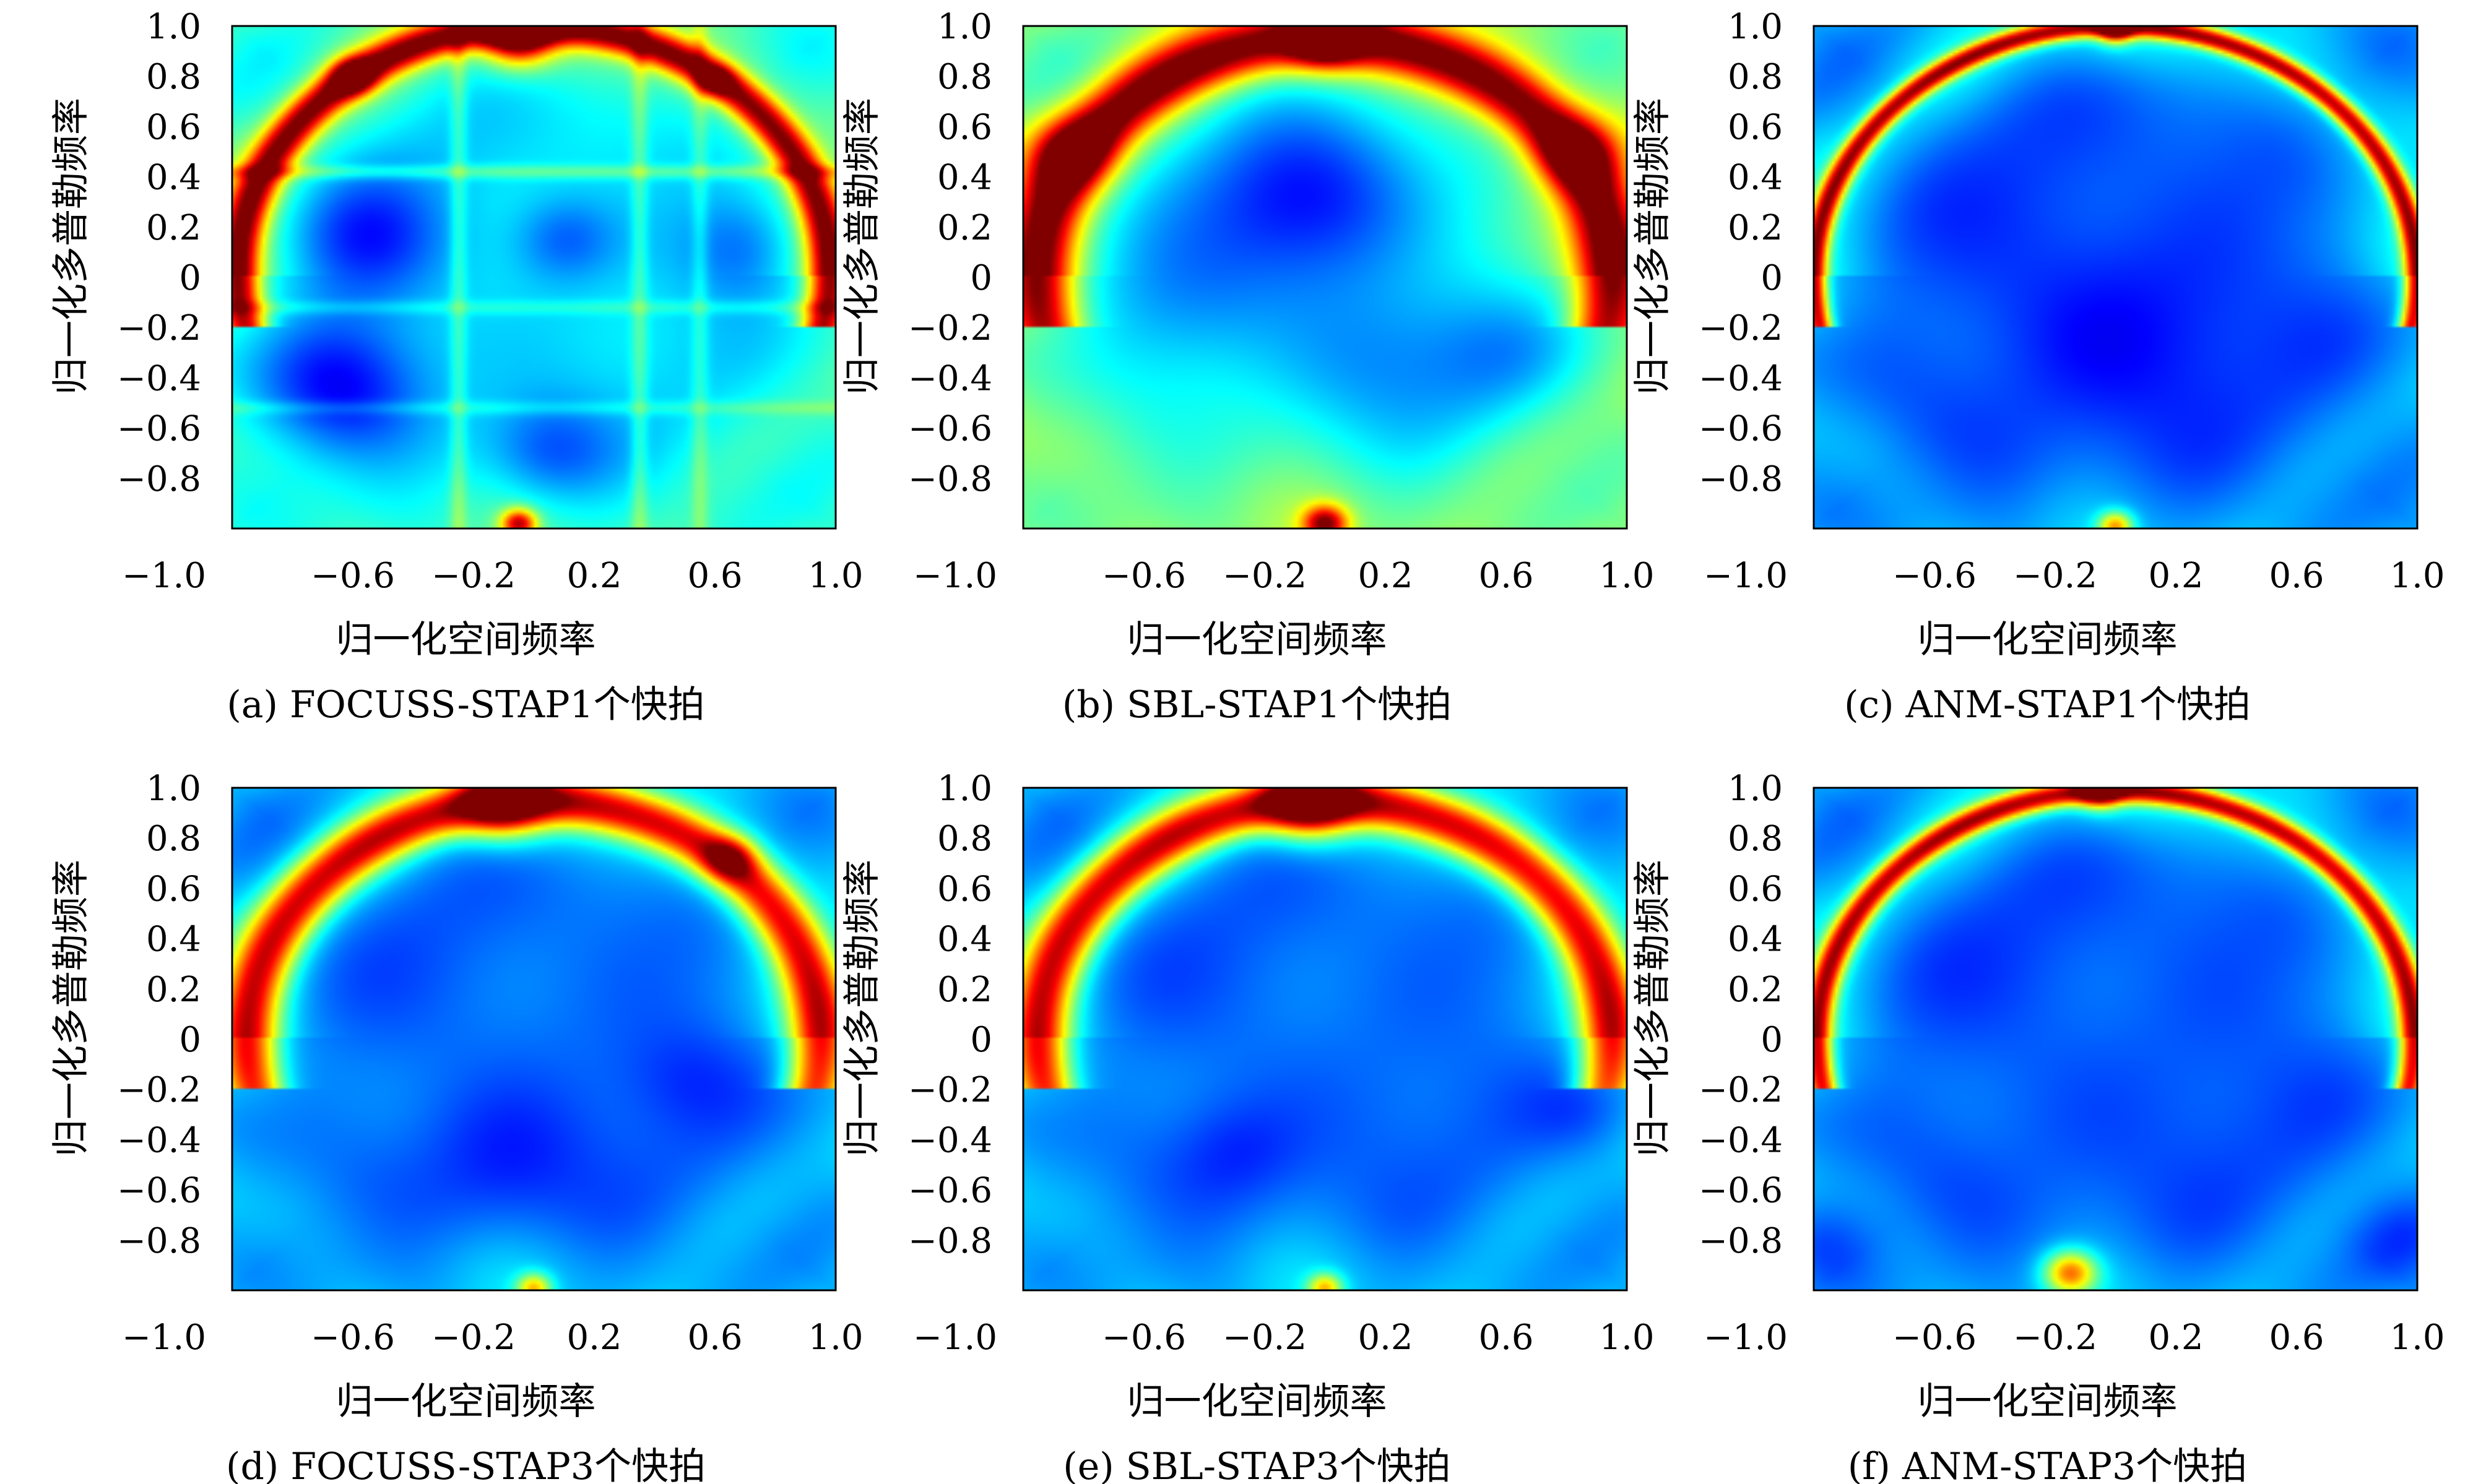 The height and width of the screenshot is (1484, 2486). What do you see at coordinates (1257, 705) in the screenshot?
I see `subplot-caption: (b) SBL-STAP1个快拍` at bounding box center [1257, 705].